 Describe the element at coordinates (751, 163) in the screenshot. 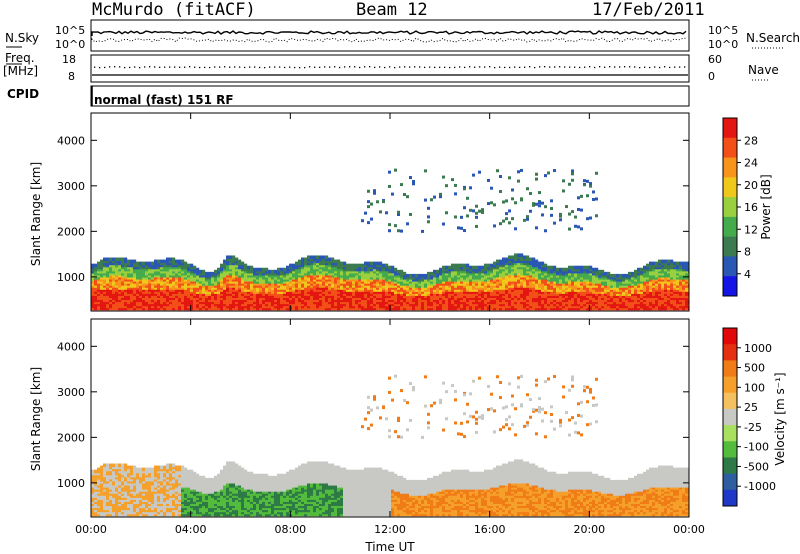

I see `colorbar-tick-label: 24` at that location.